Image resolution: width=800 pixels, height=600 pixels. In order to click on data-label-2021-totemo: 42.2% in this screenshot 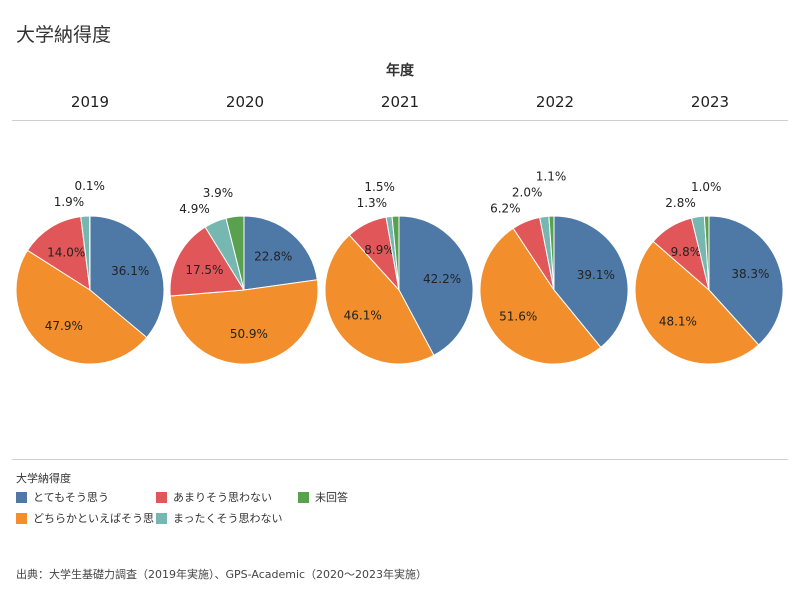, I will do `click(442, 279)`.